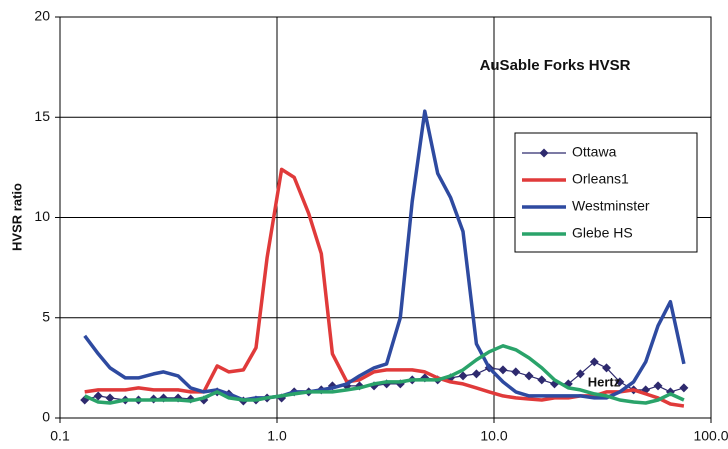 This screenshot has width=728, height=449. Describe the element at coordinates (493, 436) in the screenshot. I see `x-tick-label: 10.0` at that location.